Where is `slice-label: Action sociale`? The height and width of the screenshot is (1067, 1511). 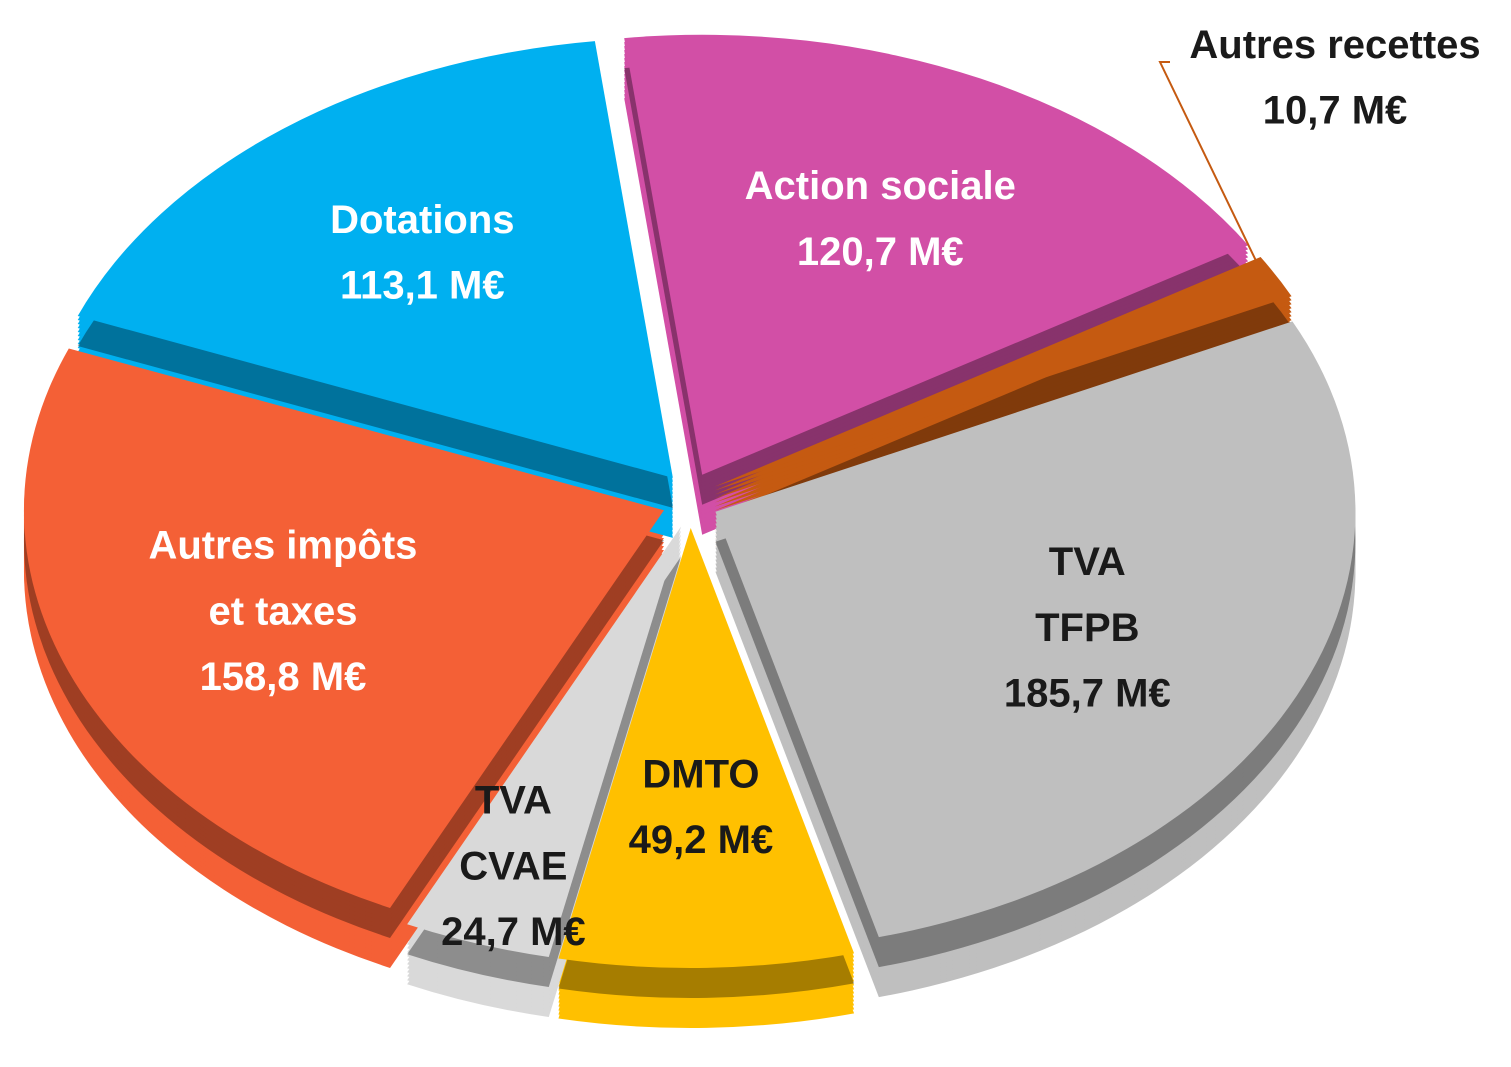 slice-label: Action sociale is located at coordinates (880, 186).